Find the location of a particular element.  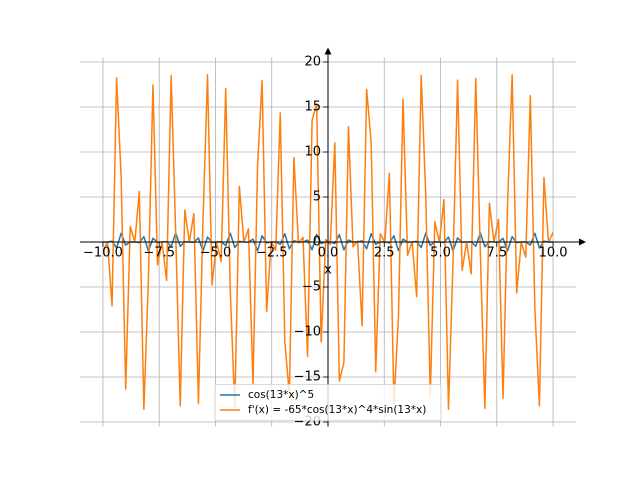

x-tick-label: −2.5 is located at coordinates (272, 253).